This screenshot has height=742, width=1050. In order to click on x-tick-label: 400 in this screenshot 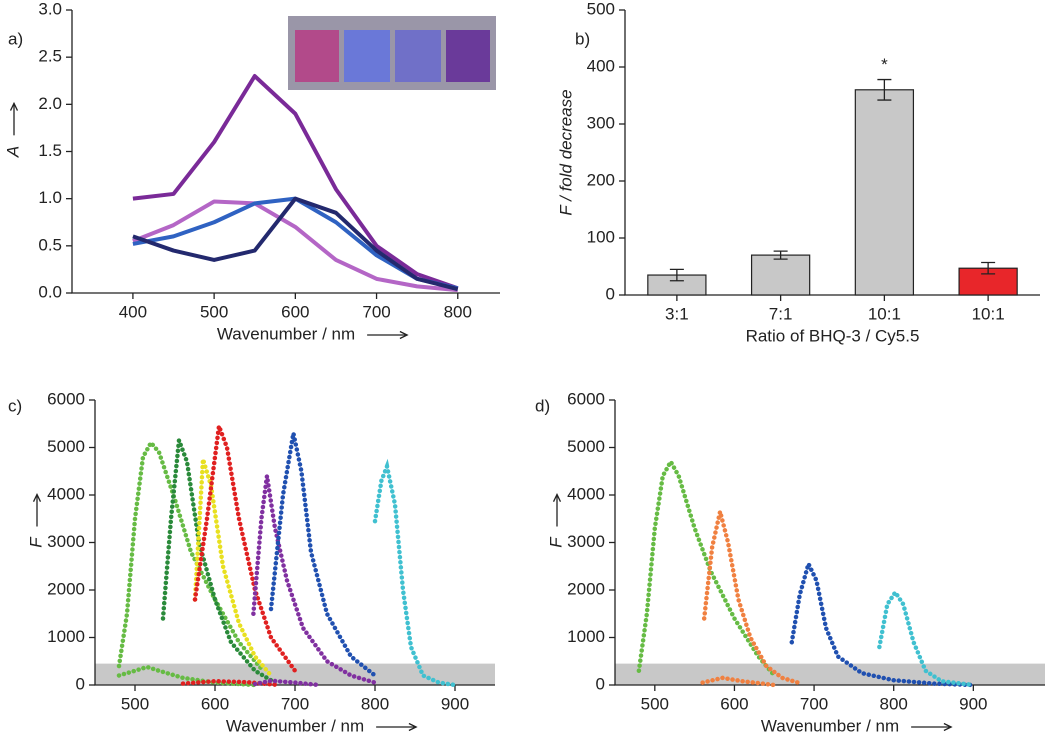, I will do `click(133, 311)`.